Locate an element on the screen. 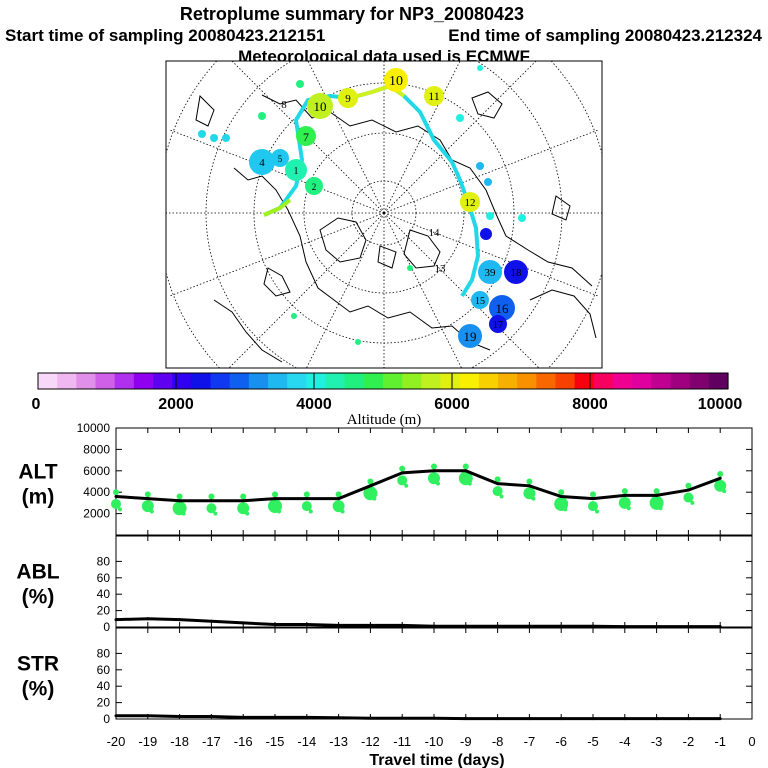  map-marker: 39 is located at coordinates (490, 272).